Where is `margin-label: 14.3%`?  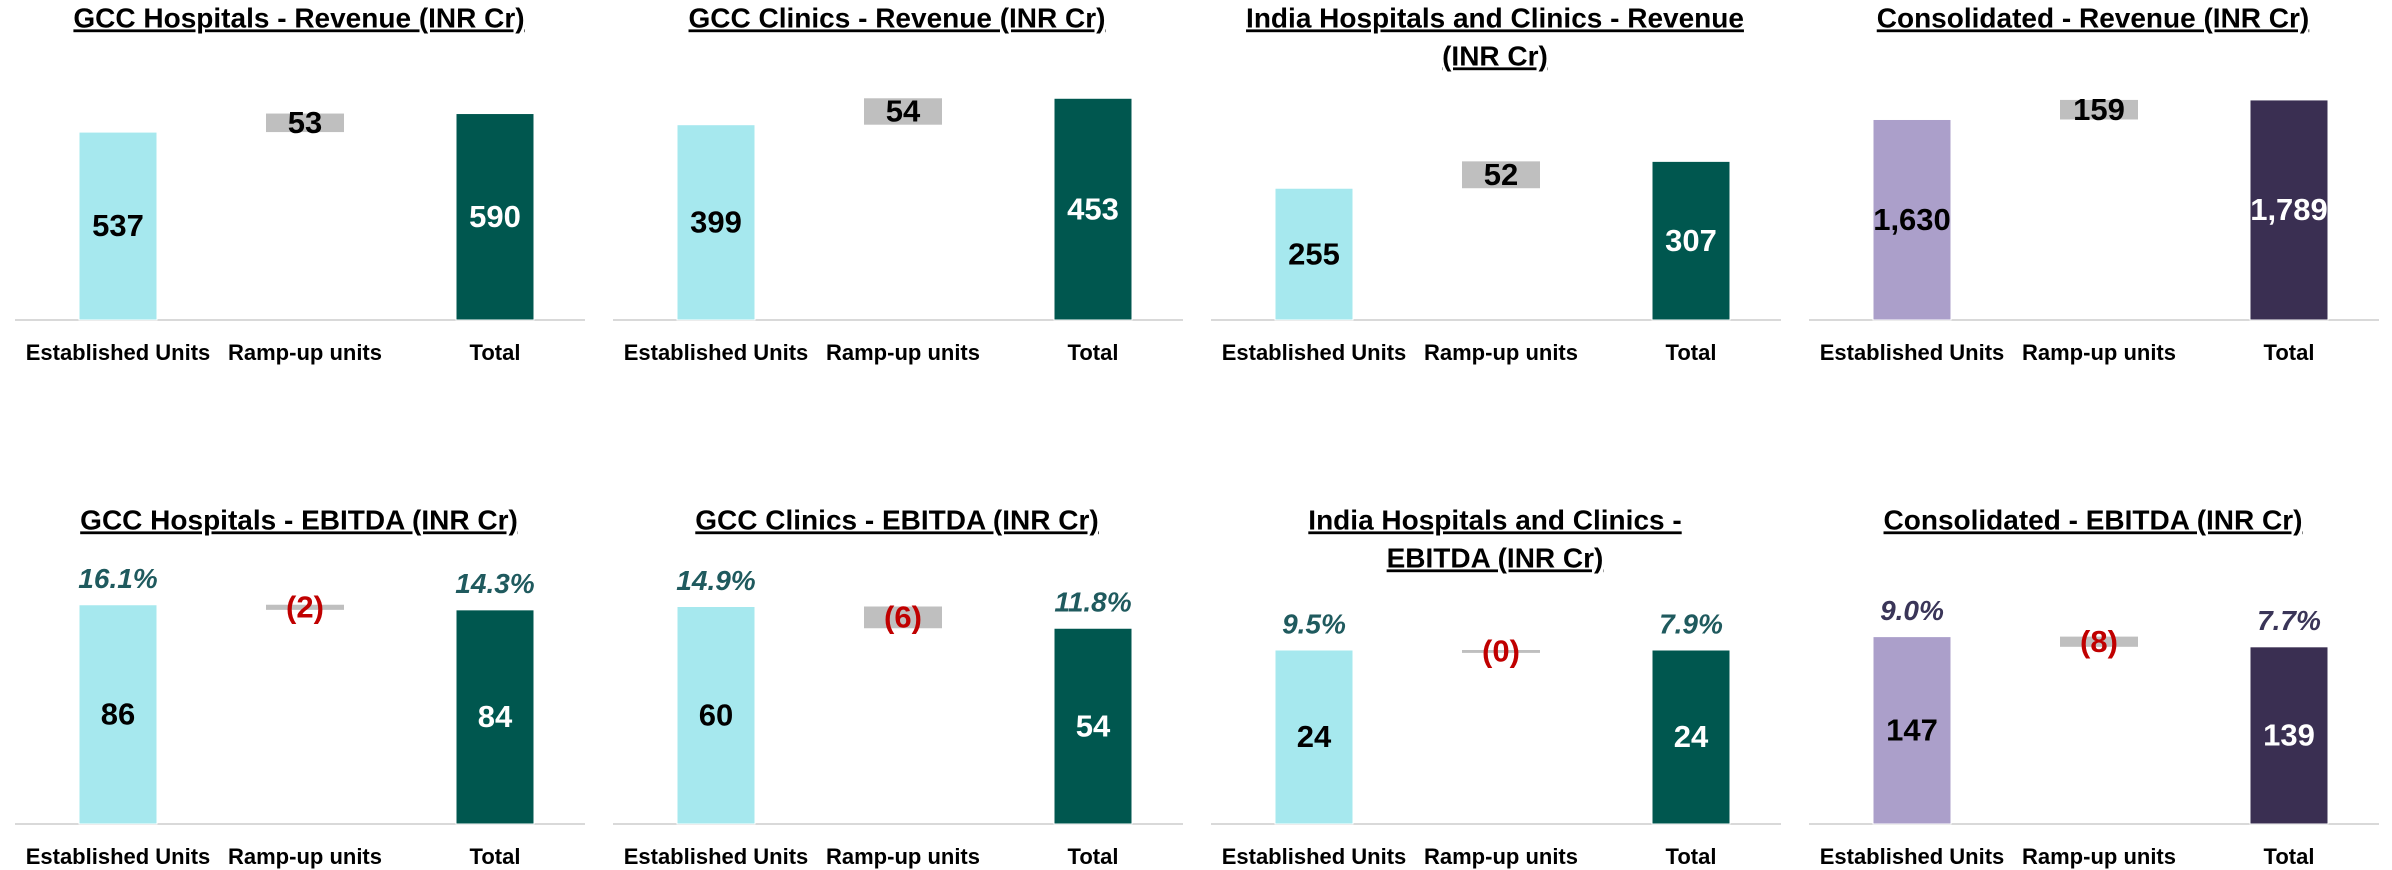 margin-label: 14.3% is located at coordinates (494, 583).